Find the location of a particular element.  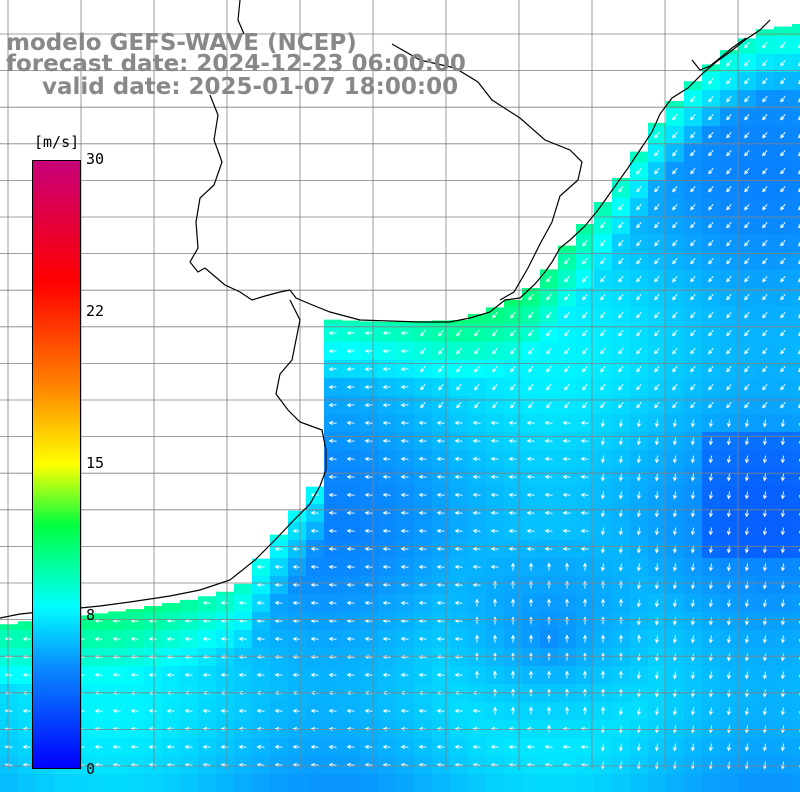

valid-date: valid date: 2025-01-07 18:00:00 is located at coordinates (250, 87).